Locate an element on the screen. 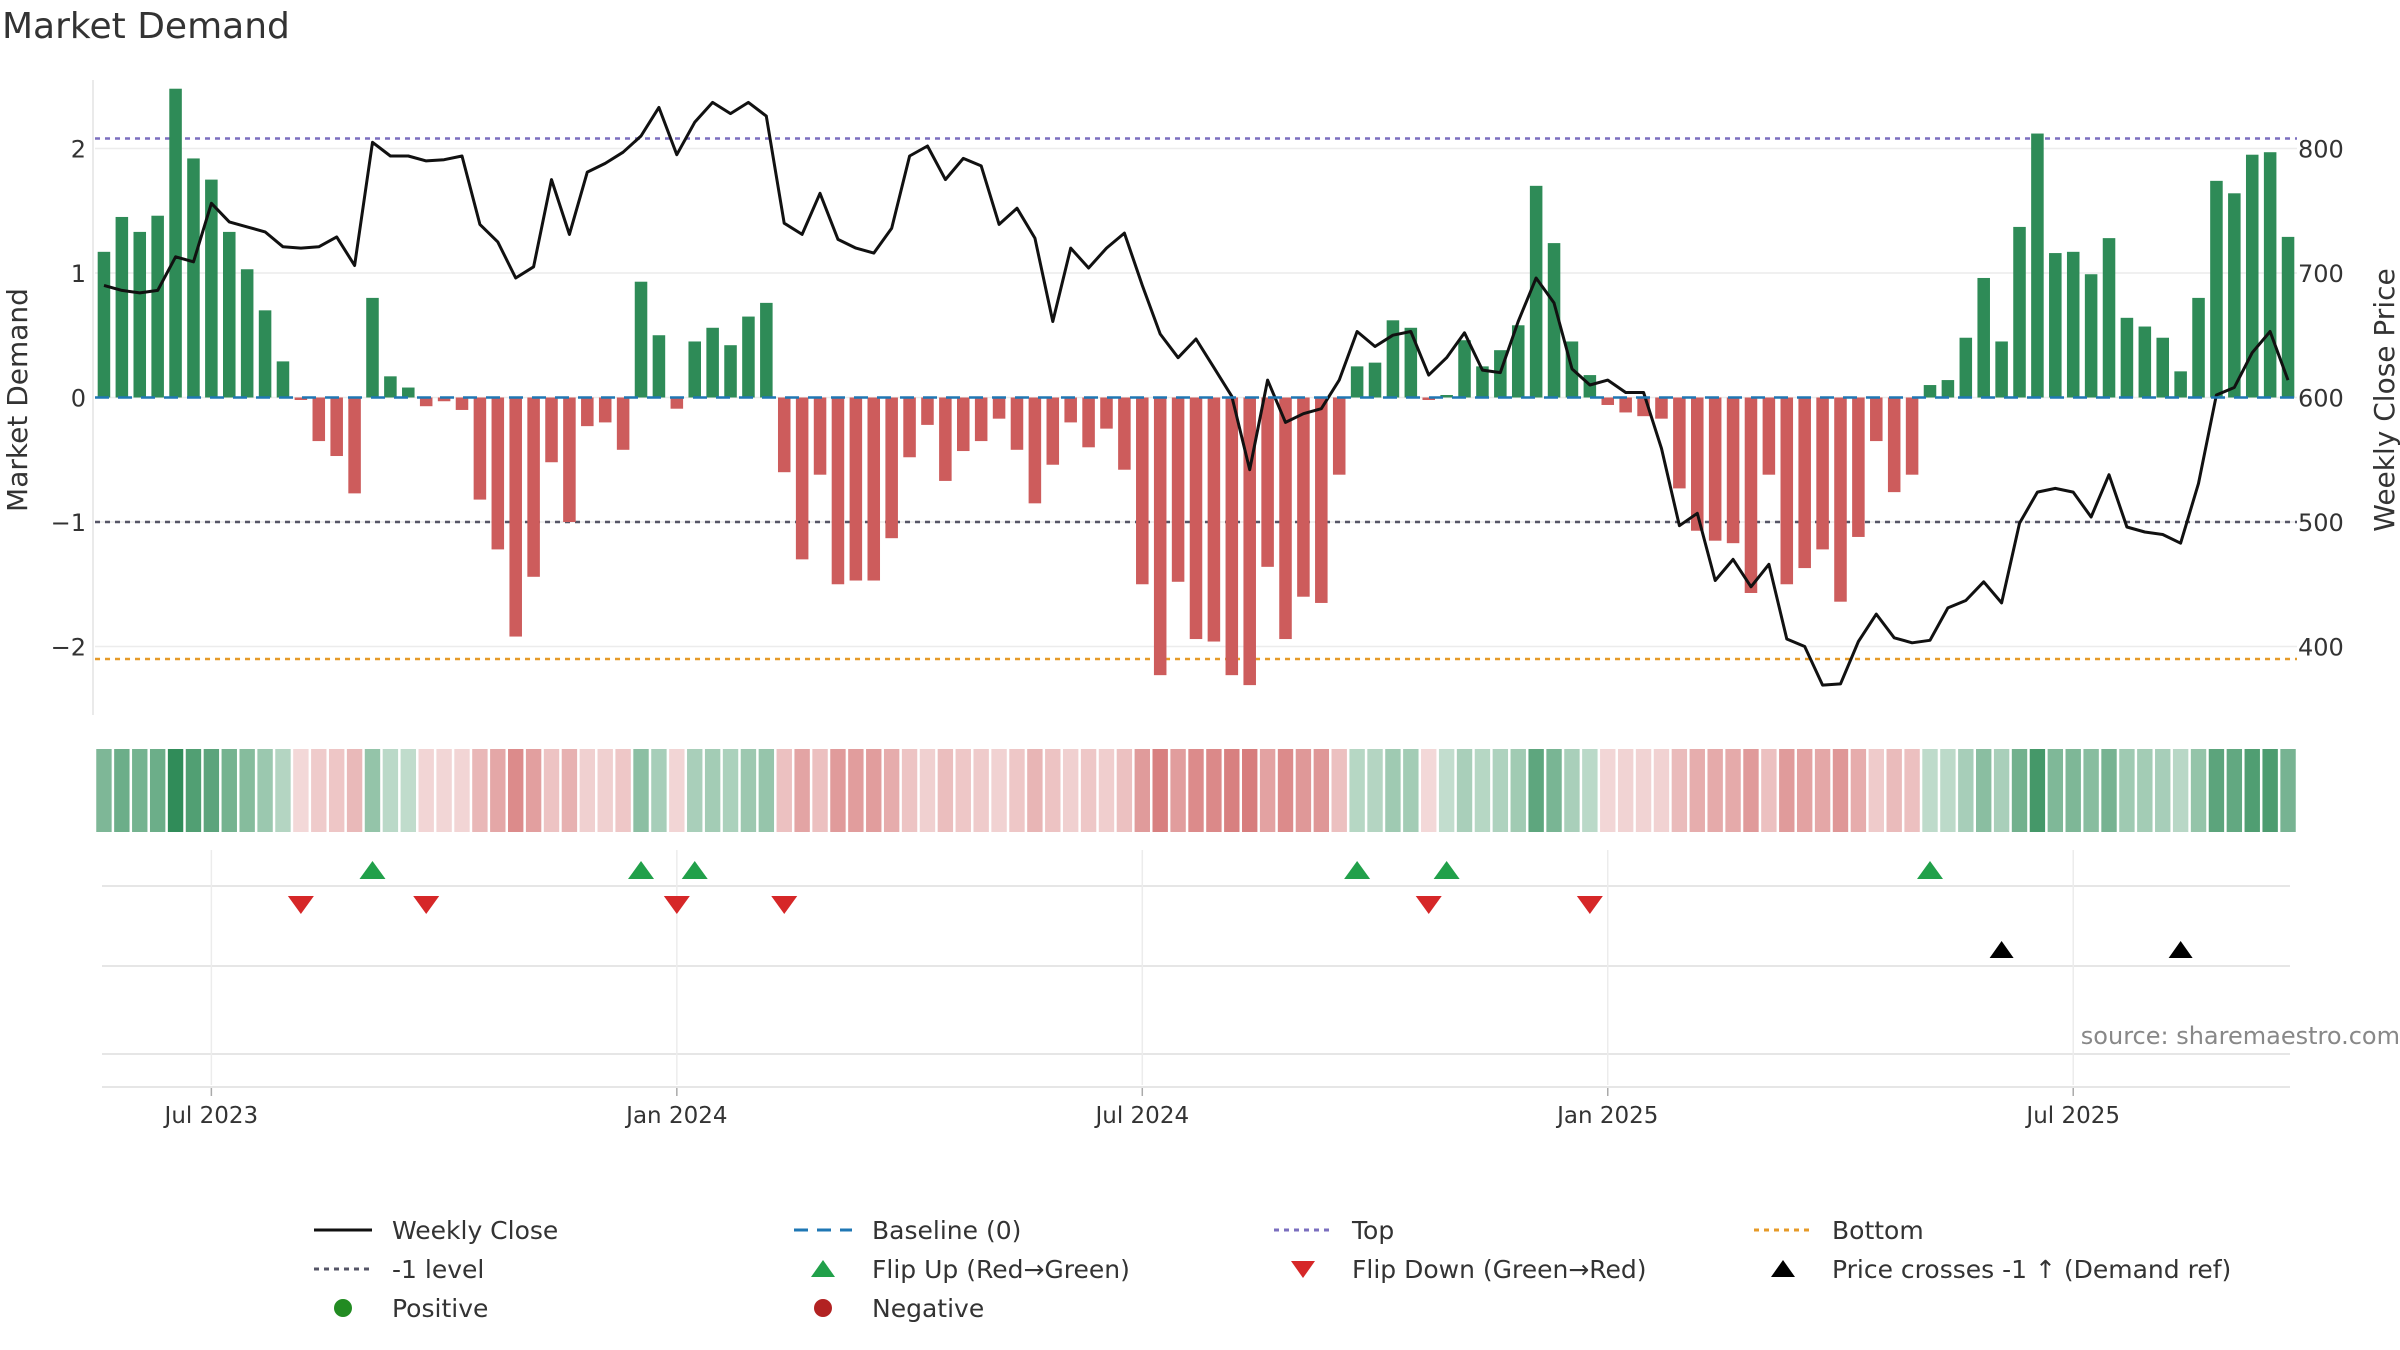  legend-label: Bottom is located at coordinates (1878, 1230).